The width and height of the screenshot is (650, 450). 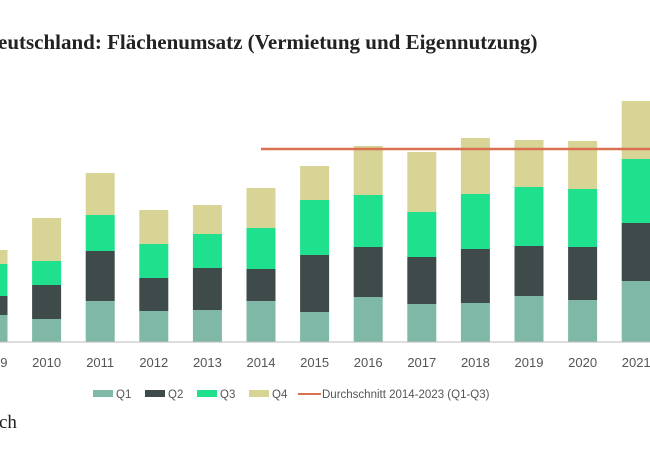 What do you see at coordinates (315, 327) in the screenshot?
I see `bar-q1-2015` at bounding box center [315, 327].